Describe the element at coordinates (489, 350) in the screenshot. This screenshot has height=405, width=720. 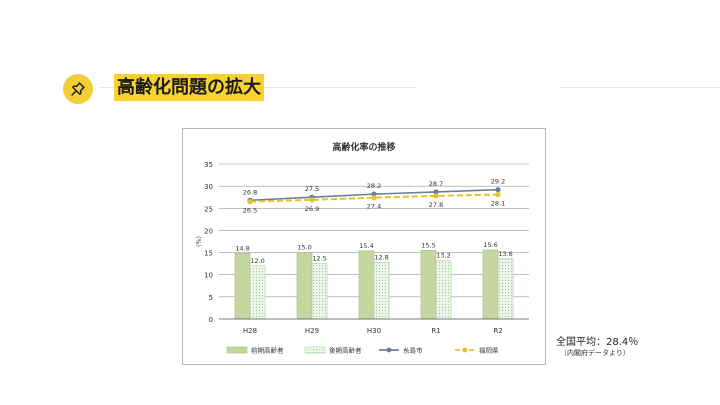
I see `legend-label: 福岡県` at that location.